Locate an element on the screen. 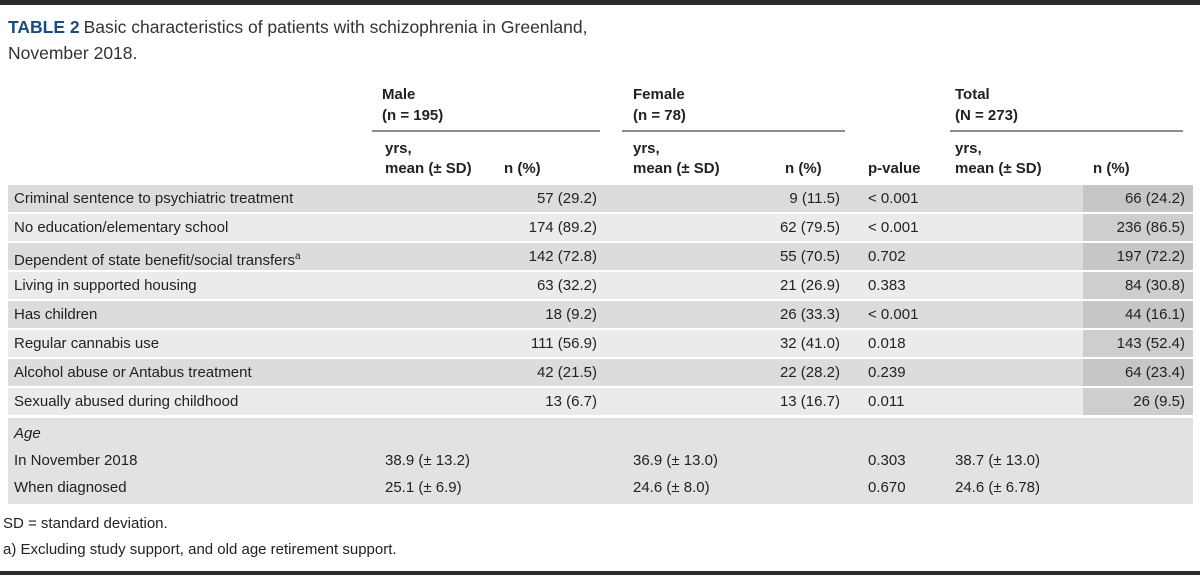 This screenshot has width=1200, height=581. cell-male-yrs: 38.9 (± 13.2) is located at coordinates (427, 460).